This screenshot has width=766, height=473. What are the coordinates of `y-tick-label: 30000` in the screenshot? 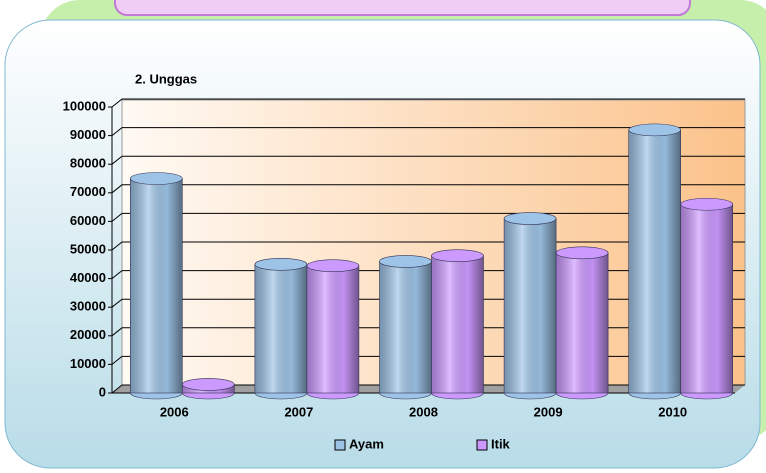 It's located at (88, 306).